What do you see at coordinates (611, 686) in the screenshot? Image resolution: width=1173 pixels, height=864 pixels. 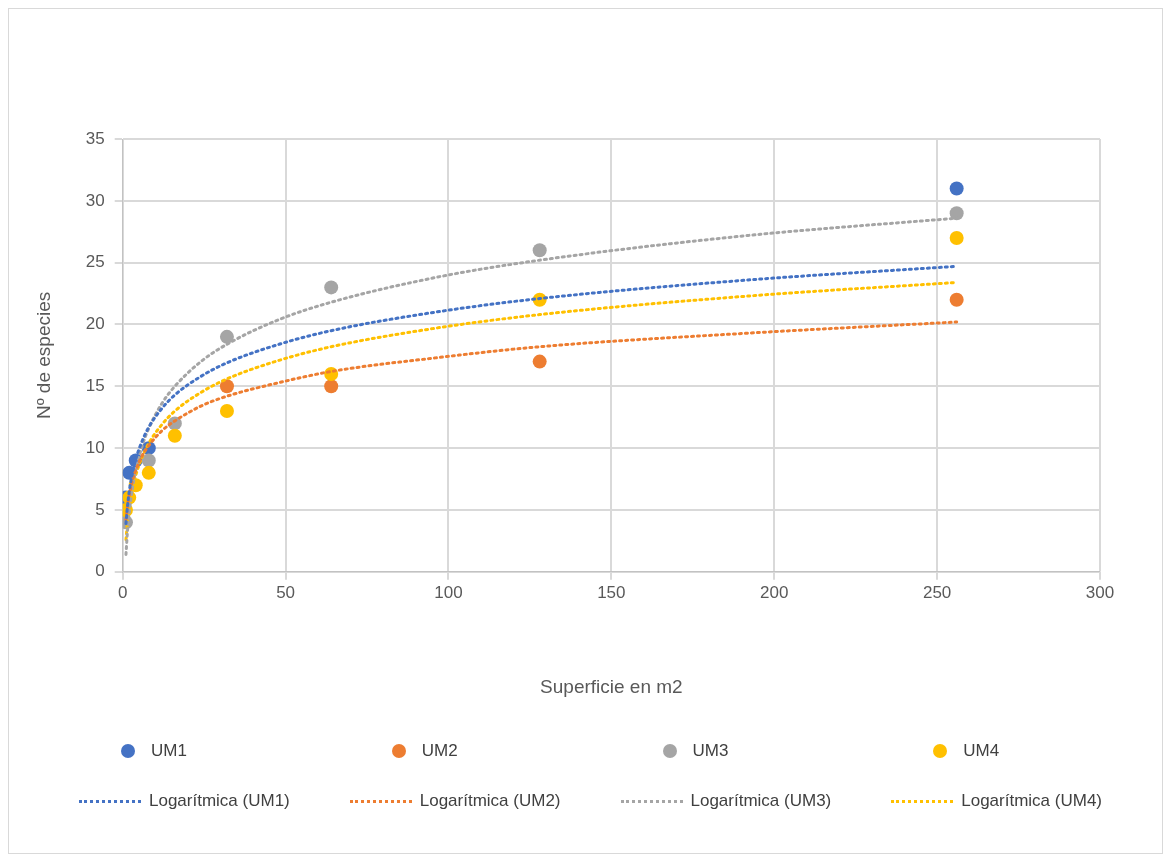 I see `x-axis-title: Superficie en m2` at bounding box center [611, 686].